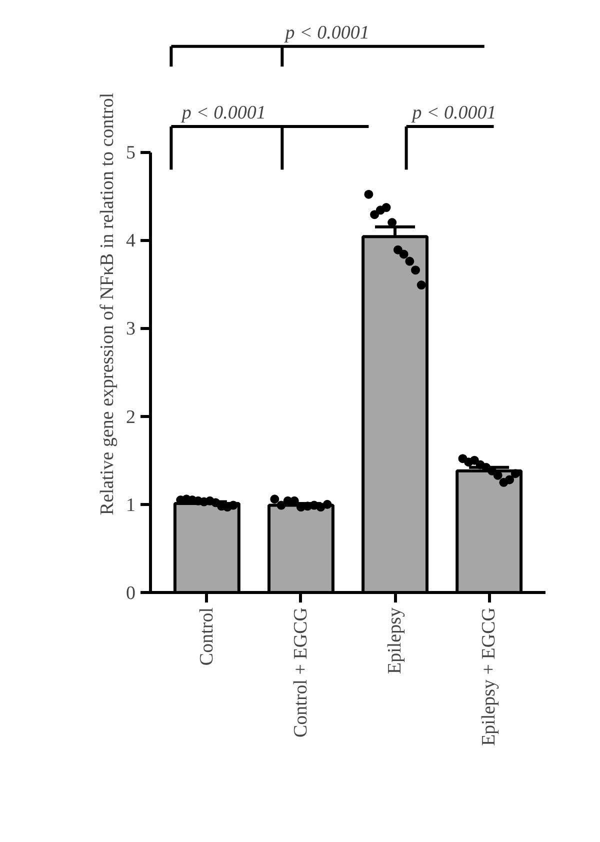 This screenshot has width=600, height=842. I want to click on x-tick-label: Control, so click(207, 636).